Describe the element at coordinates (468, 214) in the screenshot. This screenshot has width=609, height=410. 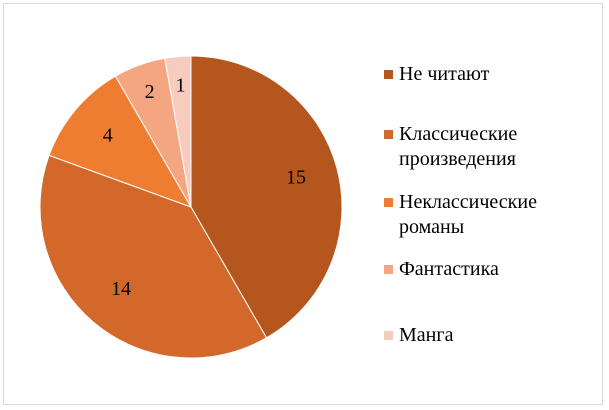
I see `legend-label: Неклассические романы` at that location.